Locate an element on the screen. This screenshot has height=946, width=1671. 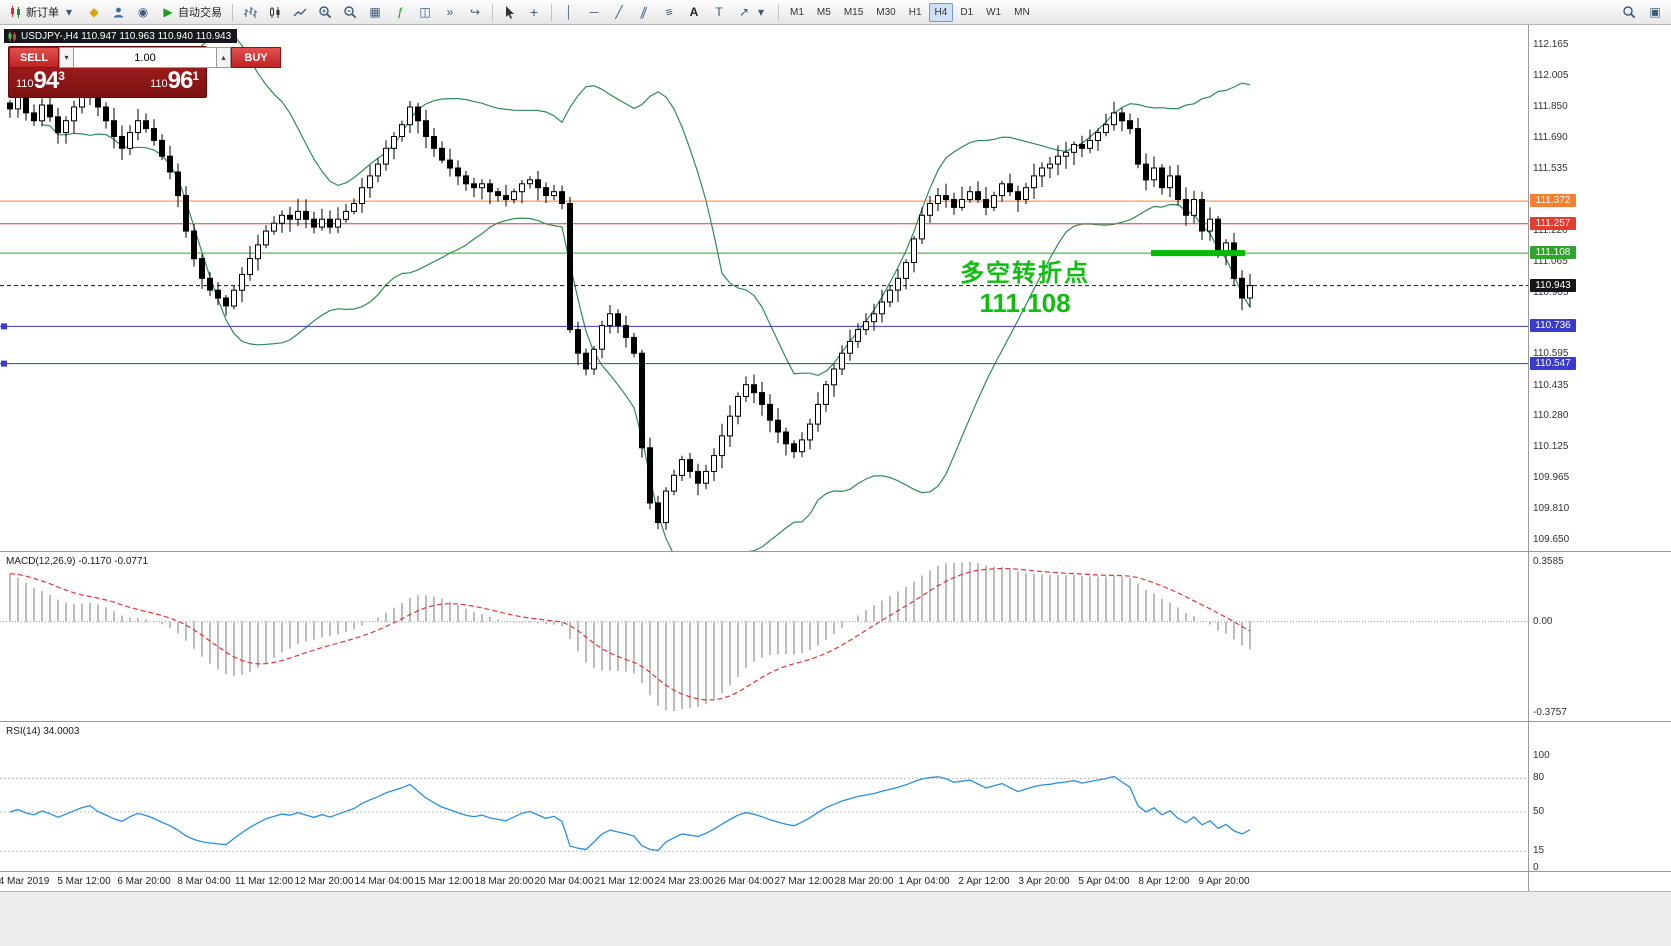
timeframe-m15: M15 is located at coordinates (853, 12).